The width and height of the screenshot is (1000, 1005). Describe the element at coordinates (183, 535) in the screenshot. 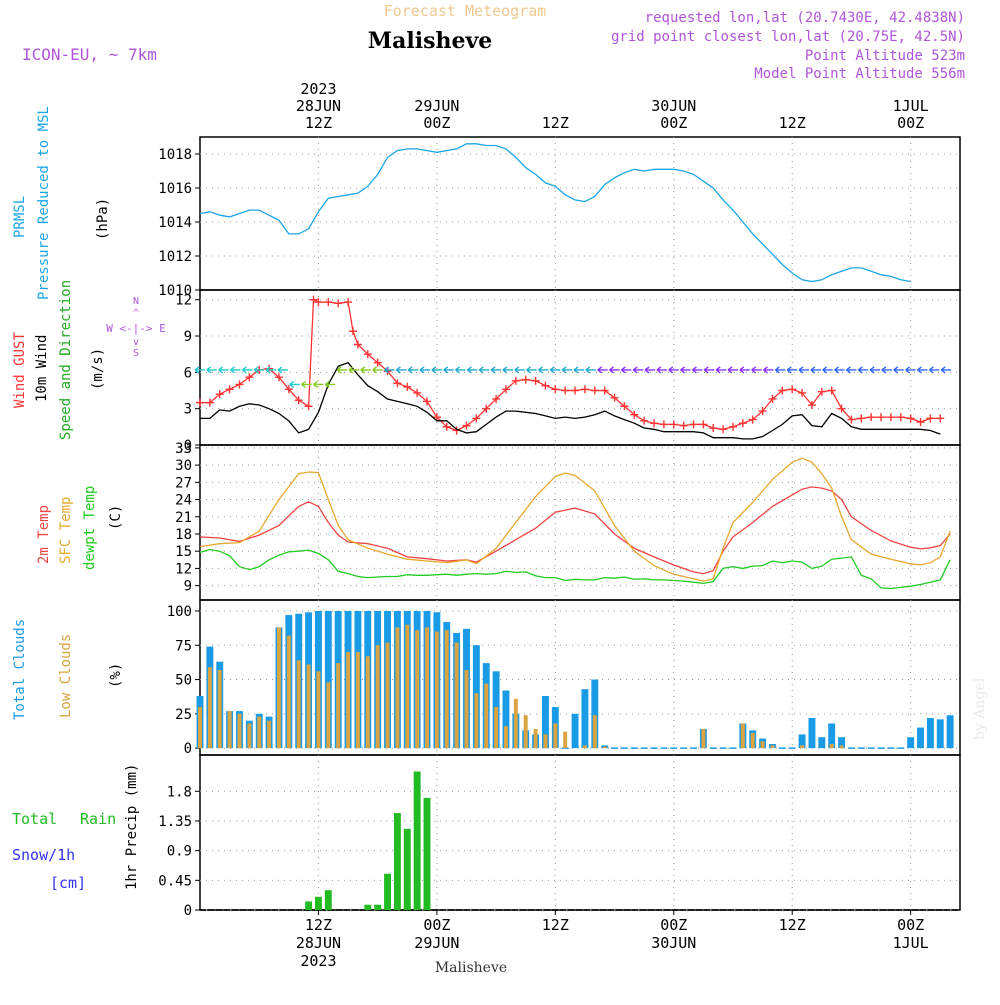

I see `y-tick-label: 18` at that location.